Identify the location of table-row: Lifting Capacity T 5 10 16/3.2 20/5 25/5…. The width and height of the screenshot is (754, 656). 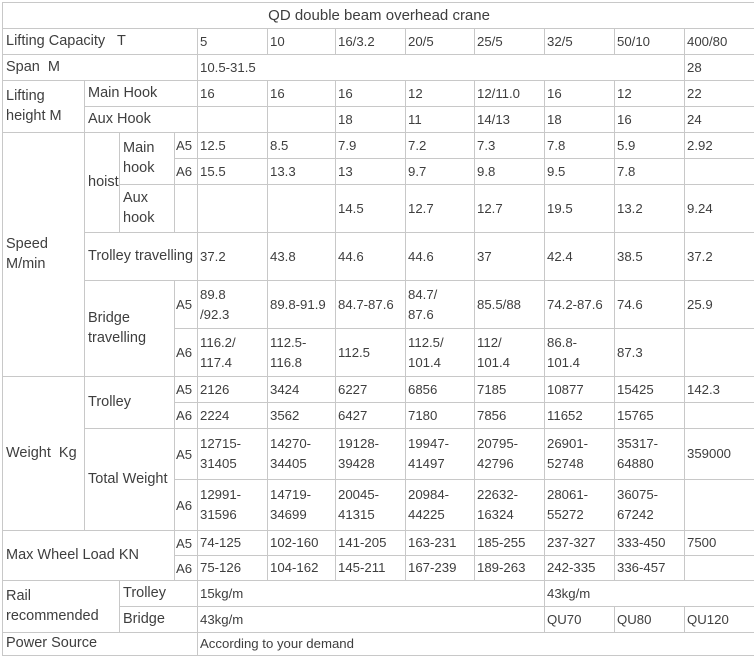
(378, 42).